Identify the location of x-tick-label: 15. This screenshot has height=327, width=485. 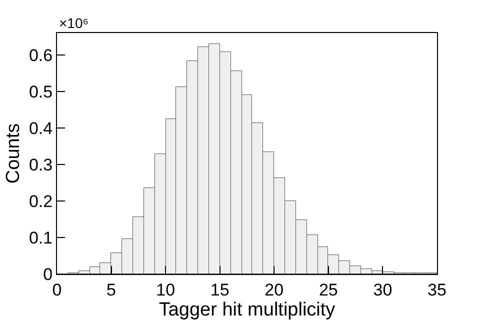
(220, 290).